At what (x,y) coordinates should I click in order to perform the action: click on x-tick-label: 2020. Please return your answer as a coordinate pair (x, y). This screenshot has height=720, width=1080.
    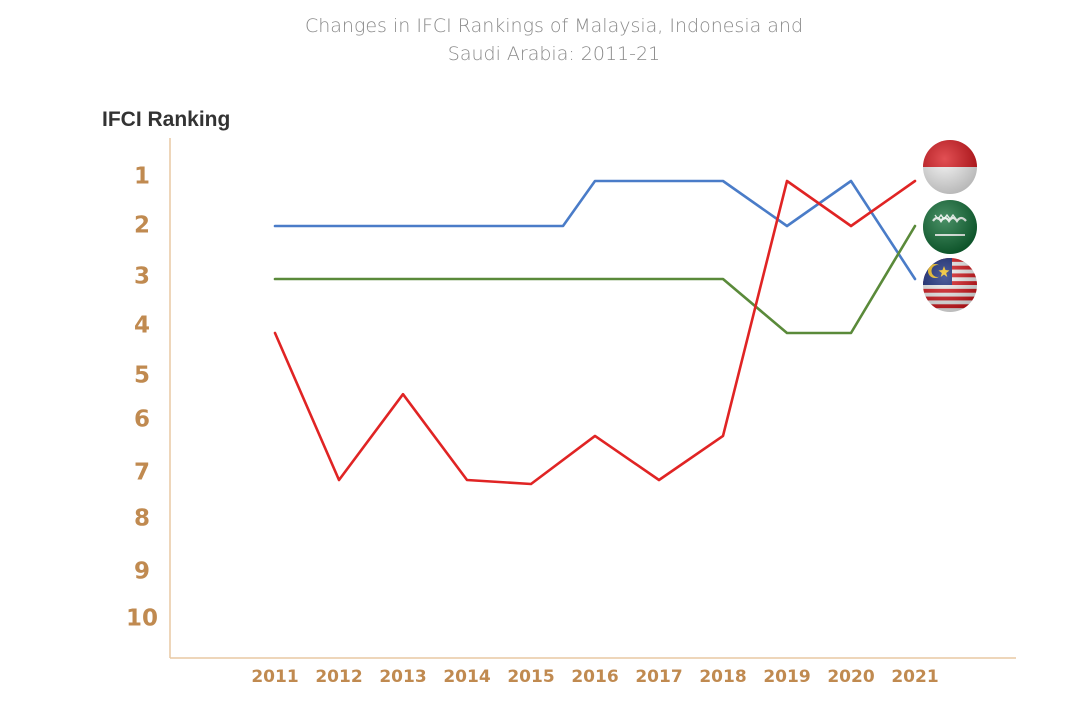
    Looking at the image, I should click on (850, 677).